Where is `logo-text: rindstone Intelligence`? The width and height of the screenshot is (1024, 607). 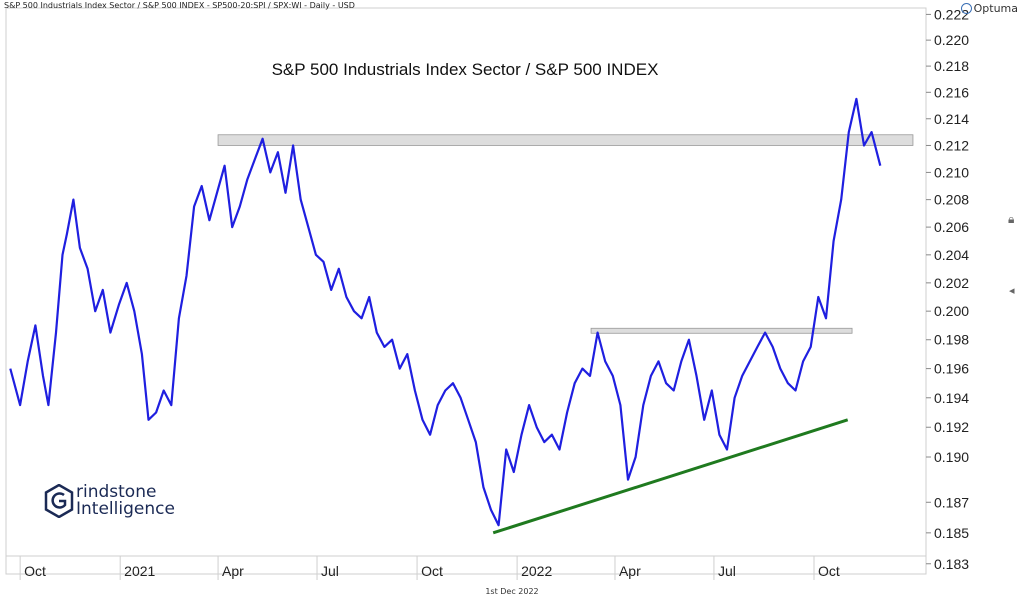
logo-text: rindstone Intelligence is located at coordinates (125, 501).